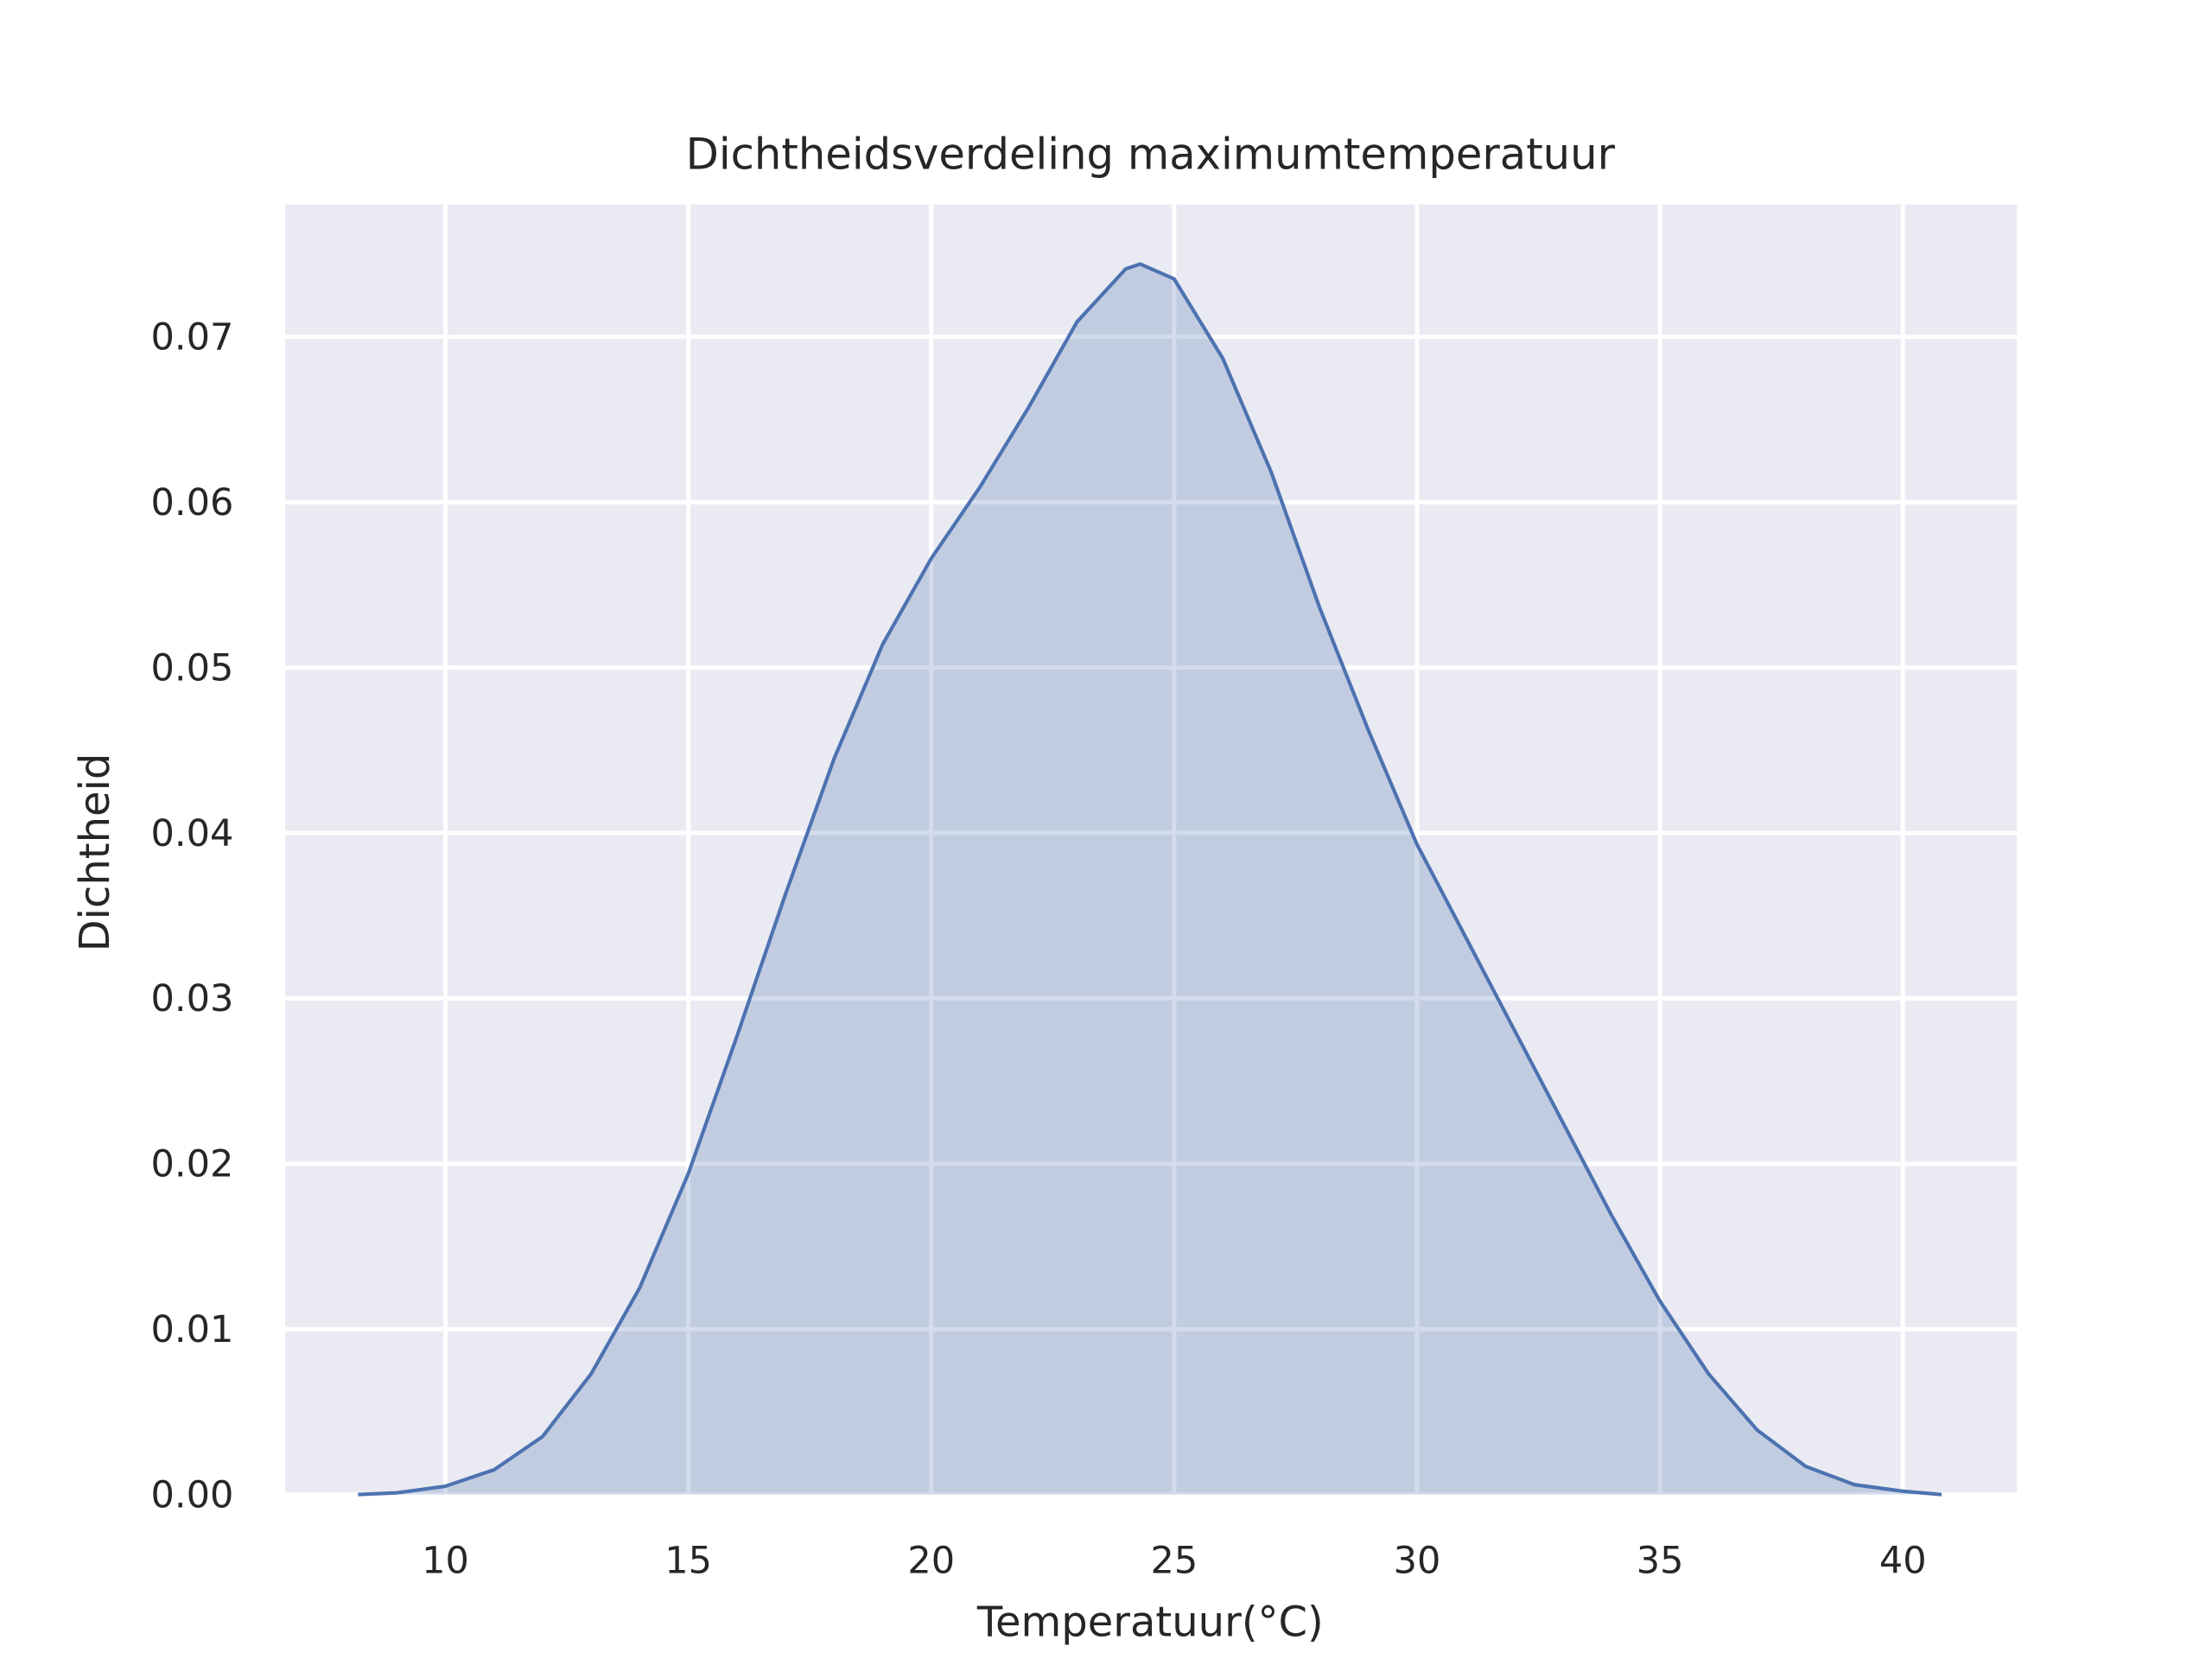 Image resolution: width=2212 pixels, height=1659 pixels. I want to click on y-tick-label: 0.04, so click(192, 833).